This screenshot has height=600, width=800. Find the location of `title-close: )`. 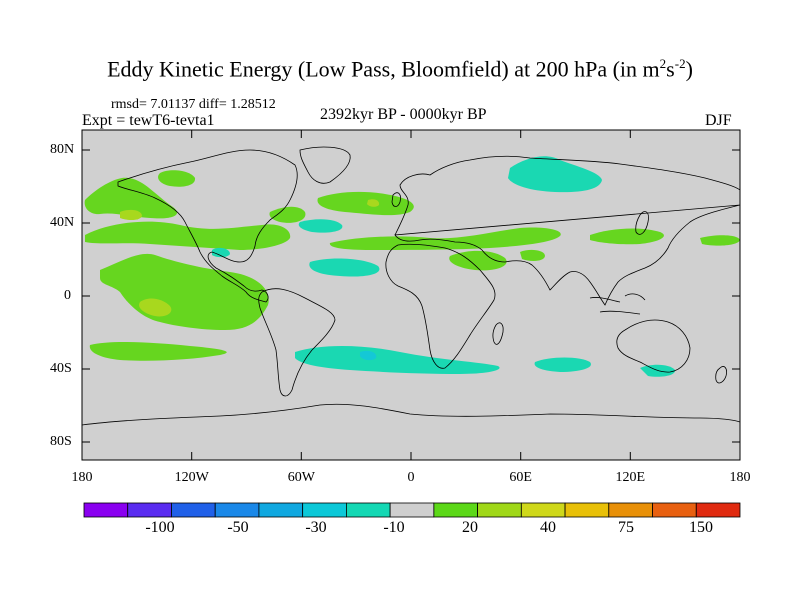

title-close: ) is located at coordinates (689, 69).